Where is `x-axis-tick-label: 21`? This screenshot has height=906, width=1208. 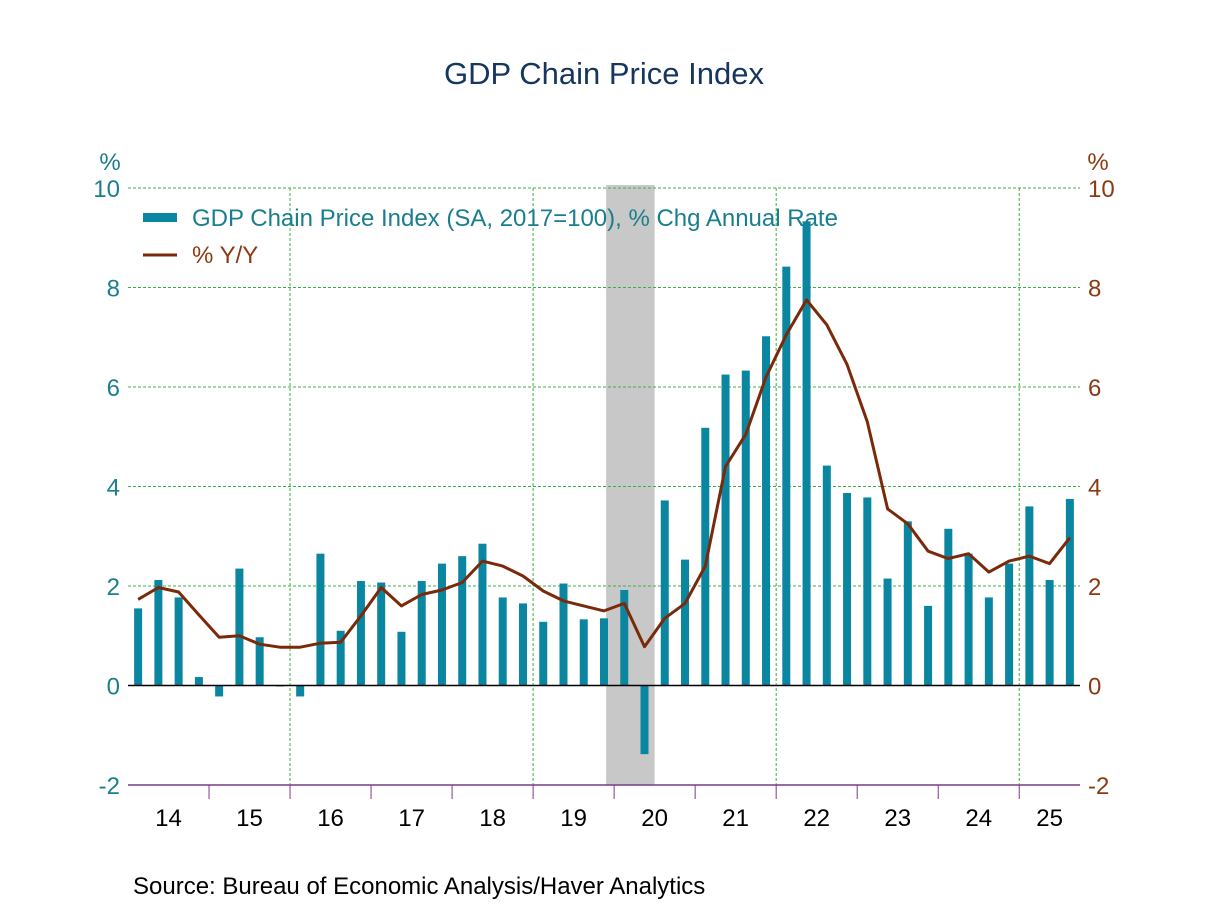 x-axis-tick-label: 21 is located at coordinates (735, 818).